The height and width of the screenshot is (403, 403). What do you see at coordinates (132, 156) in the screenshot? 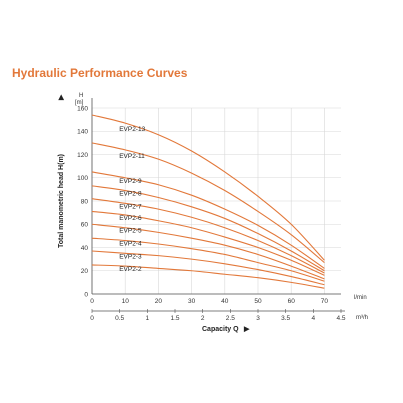
I see `series-label: EVP2-11` at bounding box center [132, 156].